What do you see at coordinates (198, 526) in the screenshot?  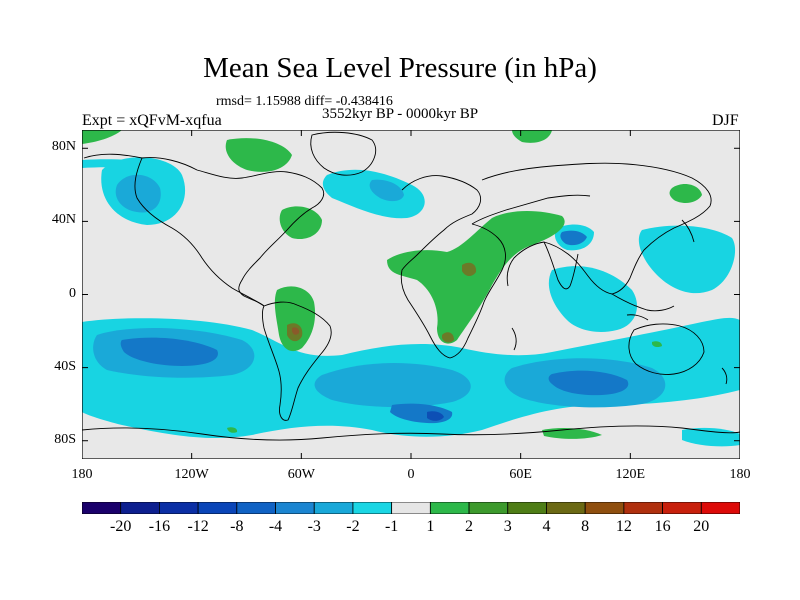 I see `colorbar-label: -12` at bounding box center [198, 526].